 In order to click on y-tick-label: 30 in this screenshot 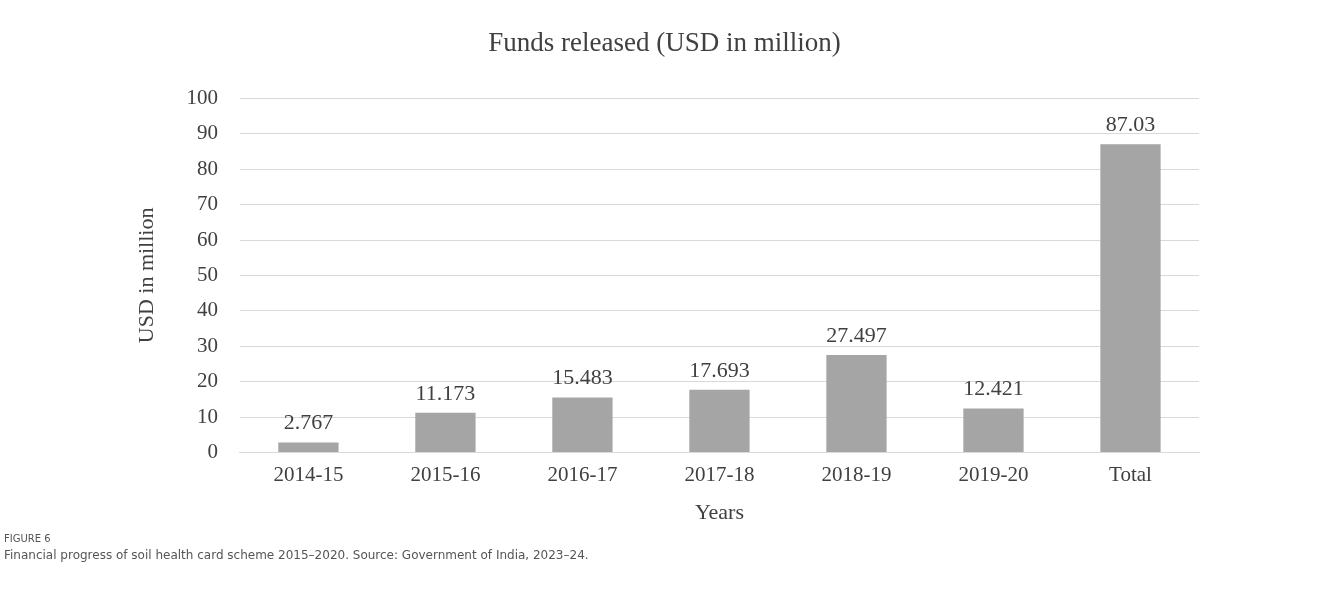, I will do `click(207, 344)`.